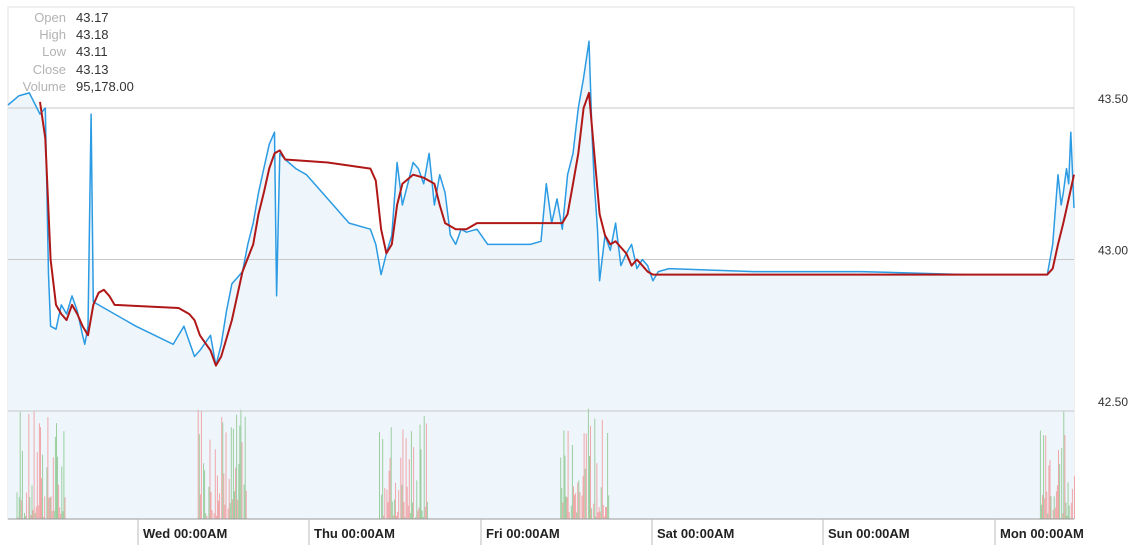 The width and height of the screenshot is (1140, 559). I want to click on low-label: Low, so click(54, 52).